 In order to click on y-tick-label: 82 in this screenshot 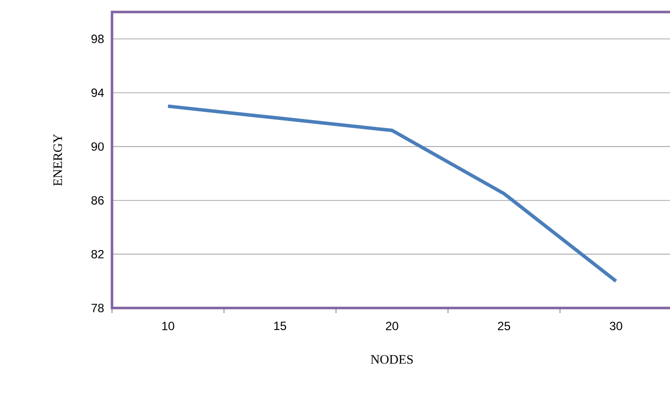, I will do `click(97, 254)`.